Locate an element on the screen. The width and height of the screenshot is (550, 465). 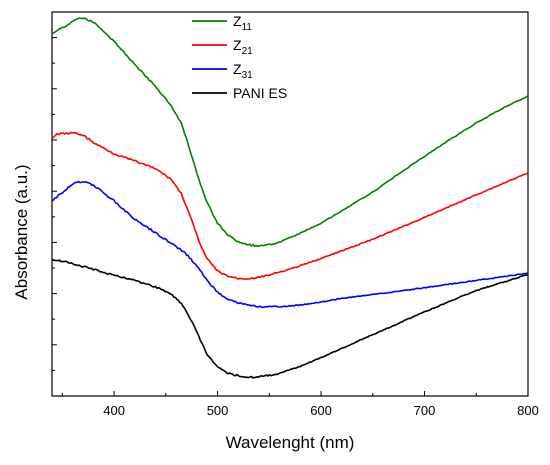
y-axis-label: Absorbance (a.u.) is located at coordinates (21, 231).